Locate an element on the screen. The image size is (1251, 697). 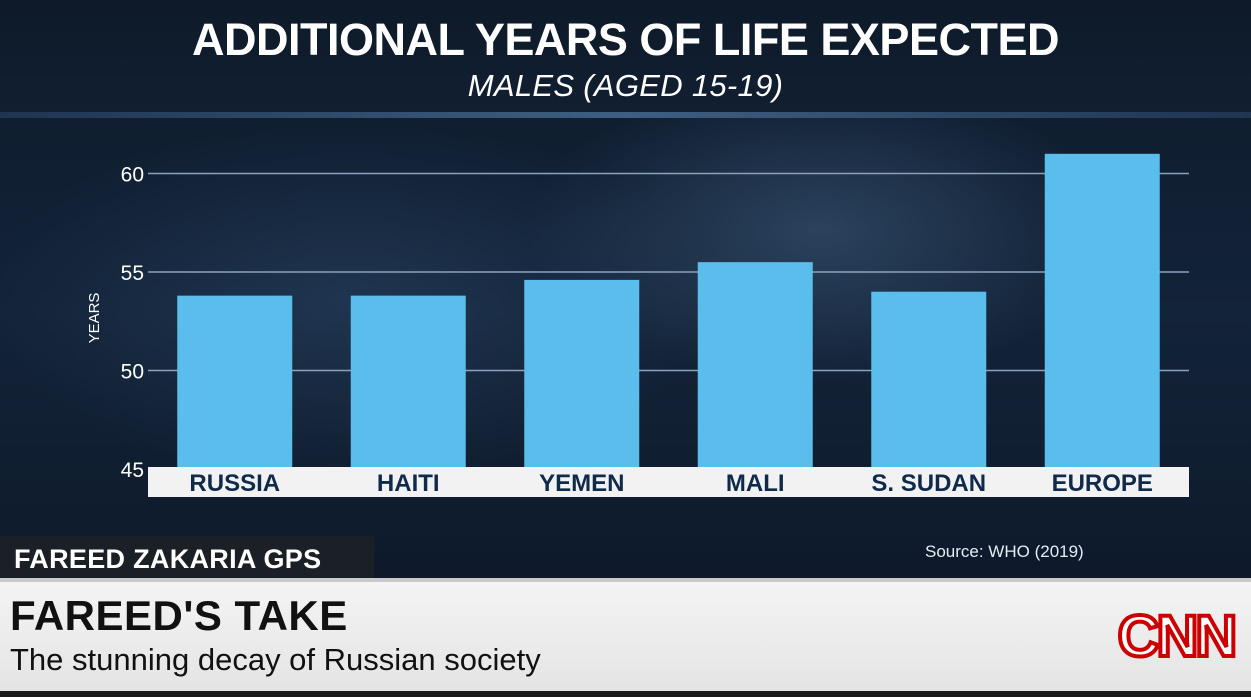
chart-subtitle: MALES (AGED 15-19) is located at coordinates (625, 85).